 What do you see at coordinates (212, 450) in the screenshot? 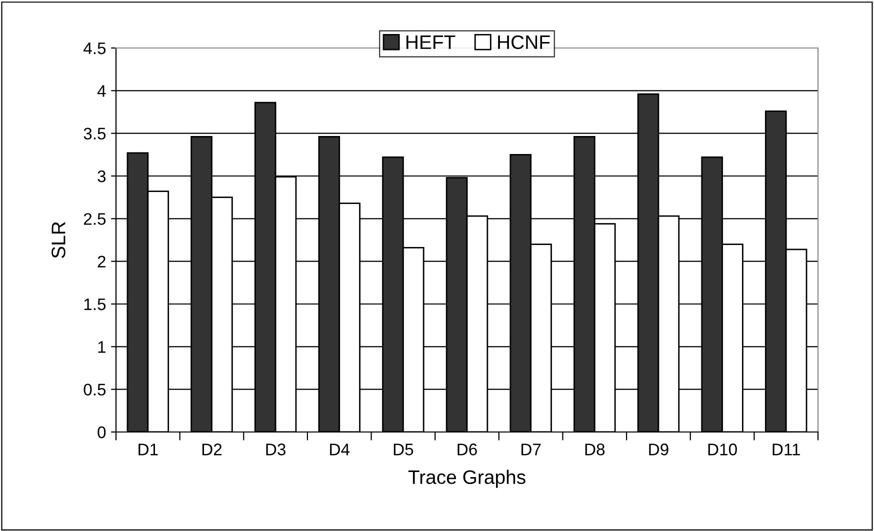
I see `x-tick-label: D2` at bounding box center [212, 450].